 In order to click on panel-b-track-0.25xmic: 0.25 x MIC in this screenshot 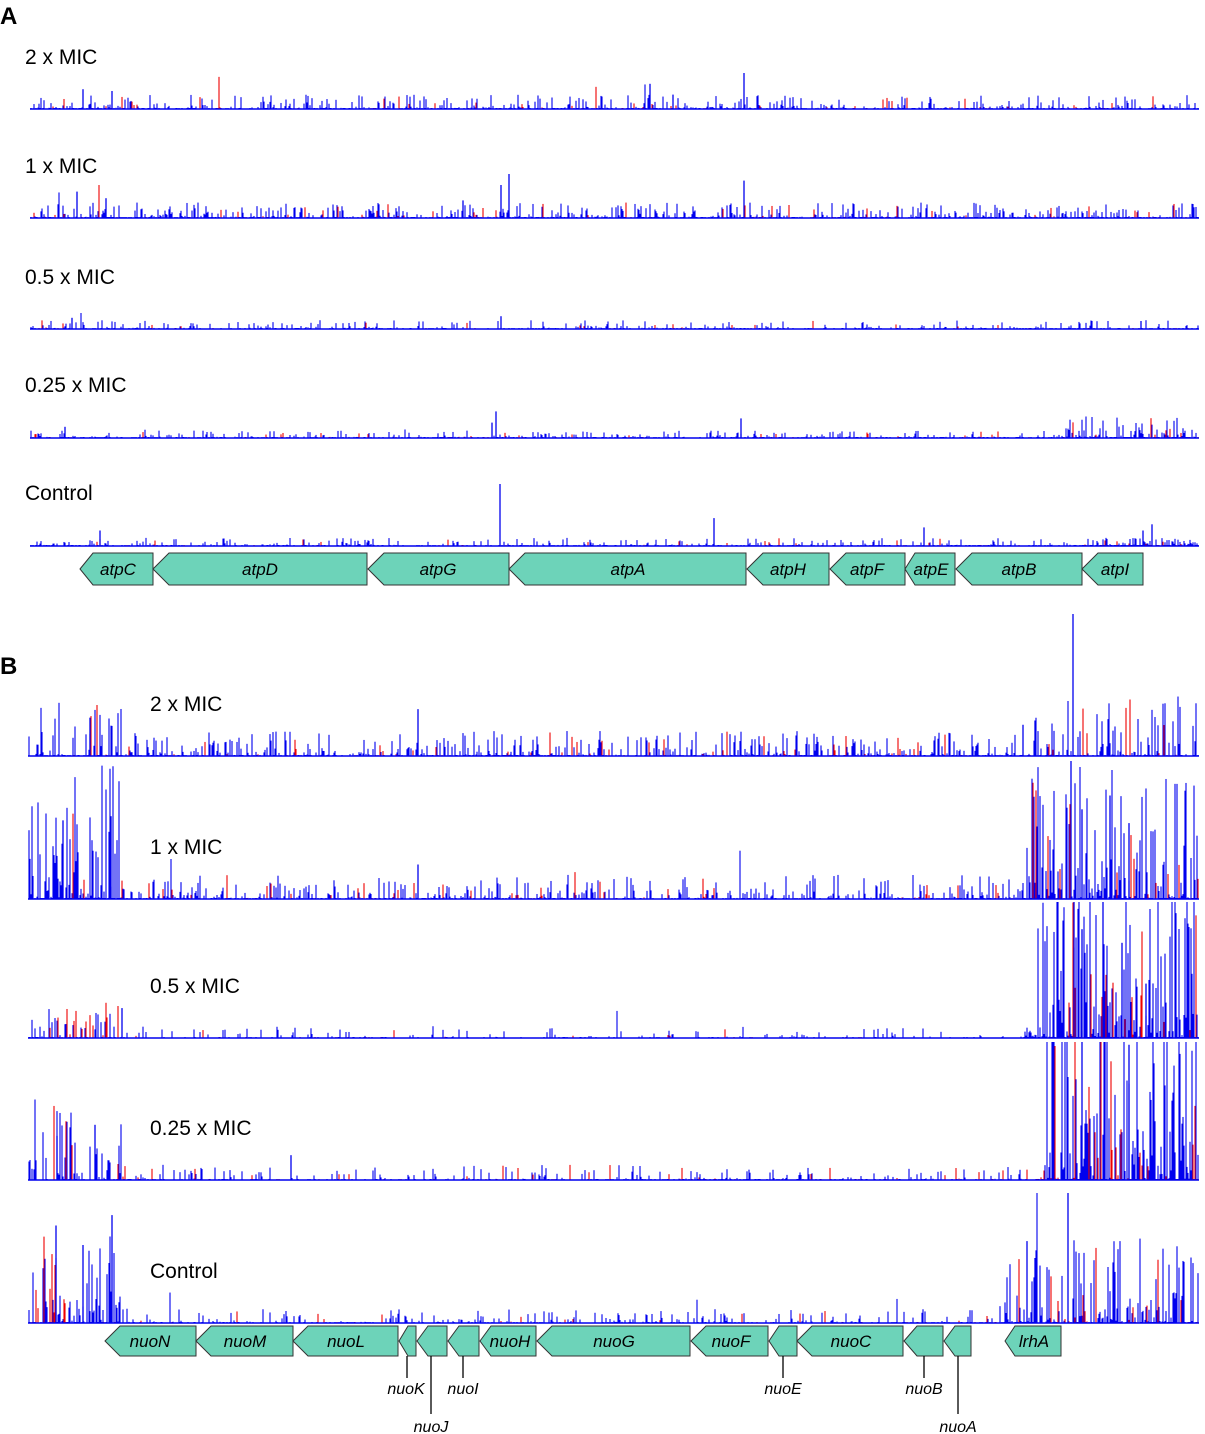, I will do `click(613, 1111)`.